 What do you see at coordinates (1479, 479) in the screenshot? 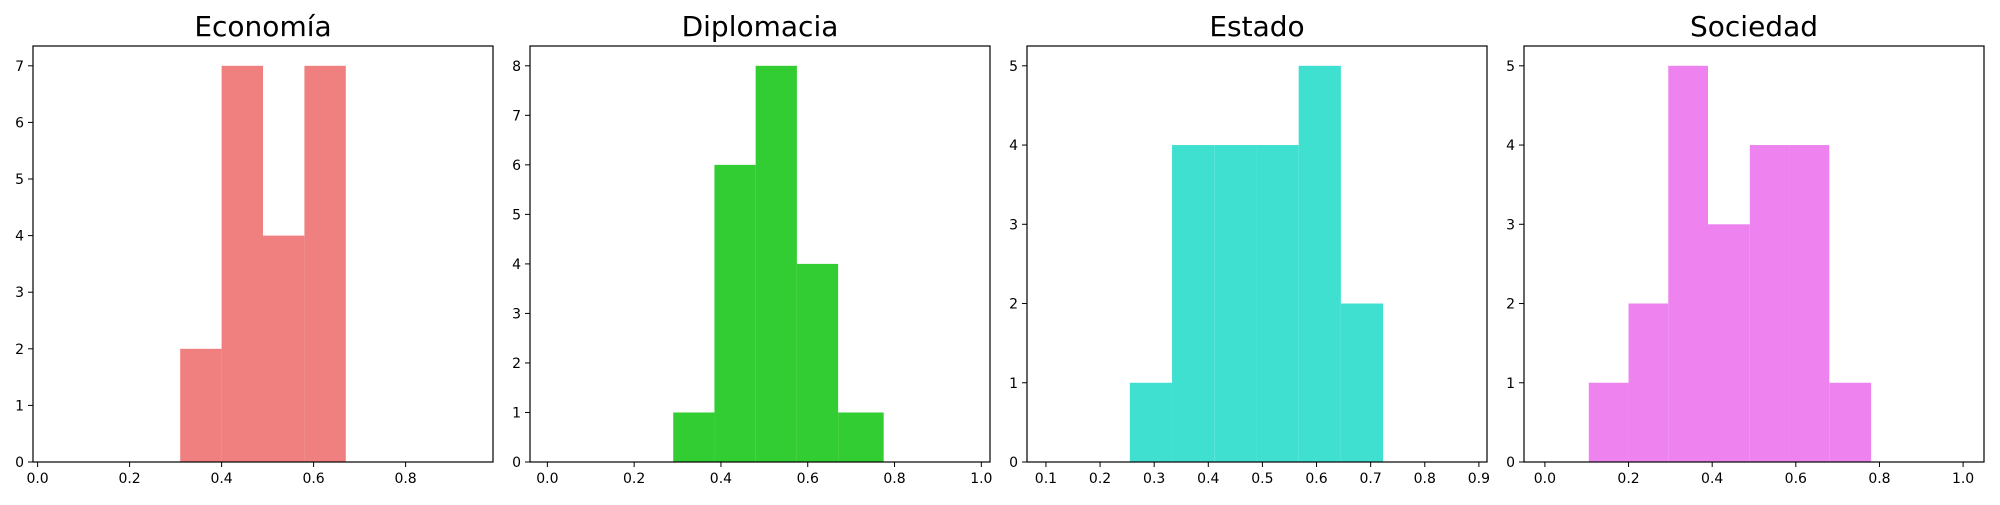
I see `x-tick-label: 0.9` at bounding box center [1479, 479].